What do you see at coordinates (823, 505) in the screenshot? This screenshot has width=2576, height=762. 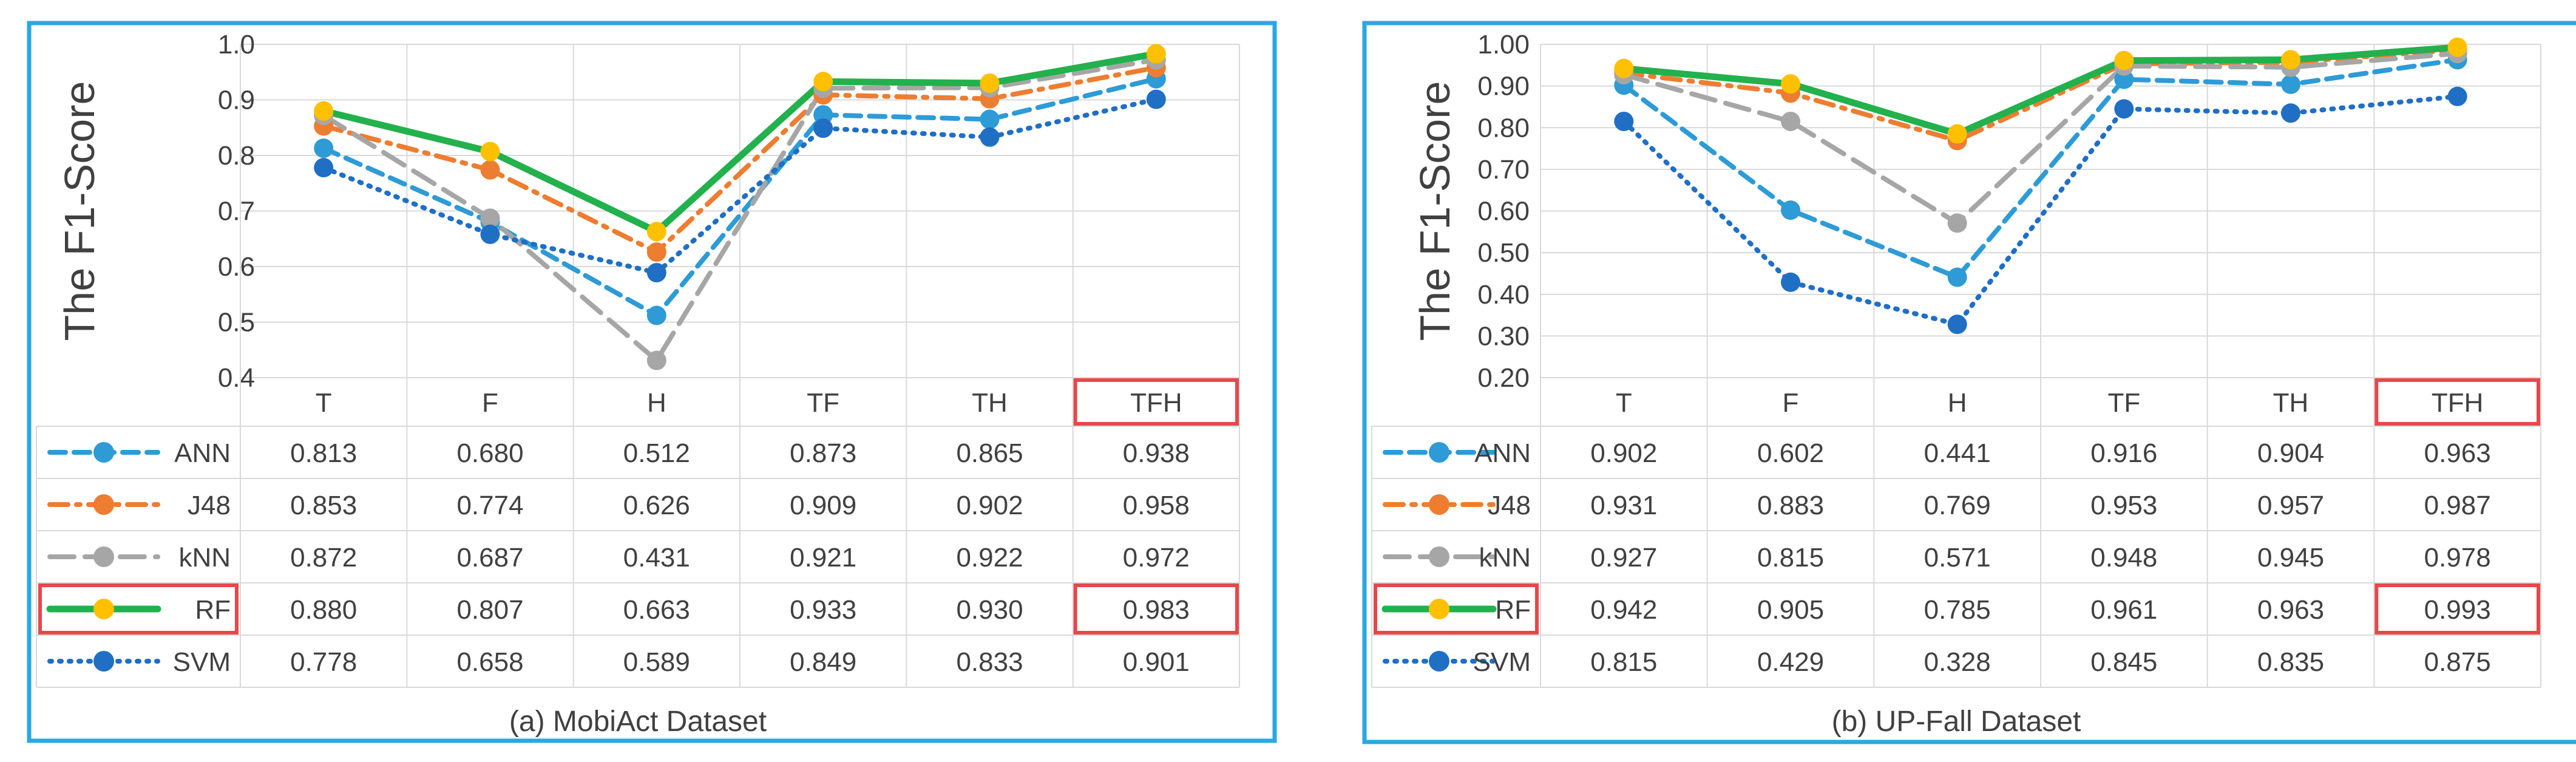 I see `data-label: 0.909` at bounding box center [823, 505].